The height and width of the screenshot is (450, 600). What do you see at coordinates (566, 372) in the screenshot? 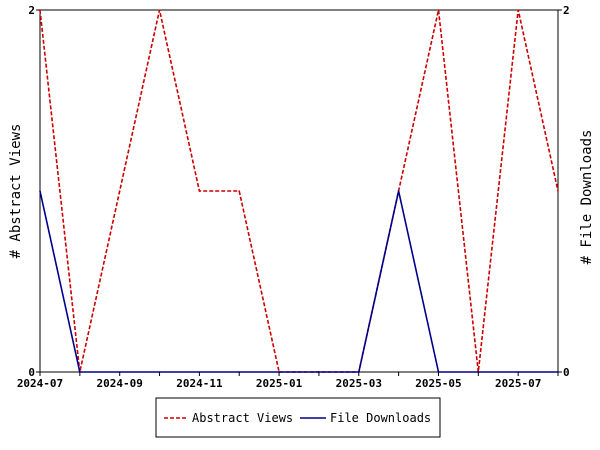
I see `y2-tick-label: 0` at bounding box center [566, 372].